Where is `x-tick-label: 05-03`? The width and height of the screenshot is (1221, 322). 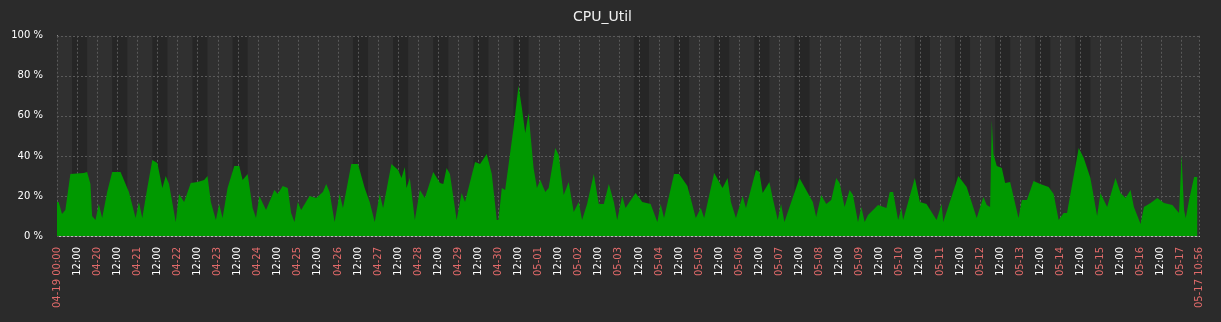
x-tick-label: 05-03 is located at coordinates (618, 262).